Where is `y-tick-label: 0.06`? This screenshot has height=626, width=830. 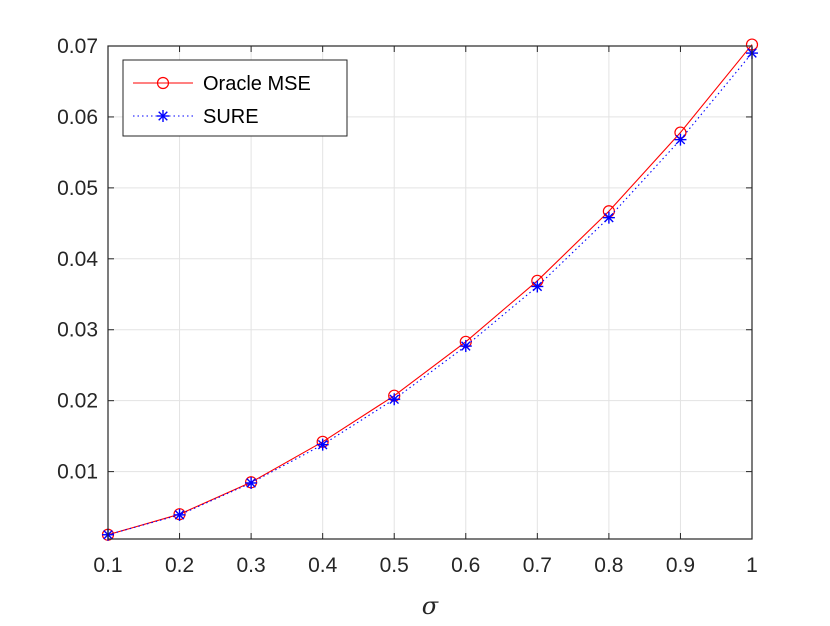
y-tick-label: 0.06 is located at coordinates (77, 117).